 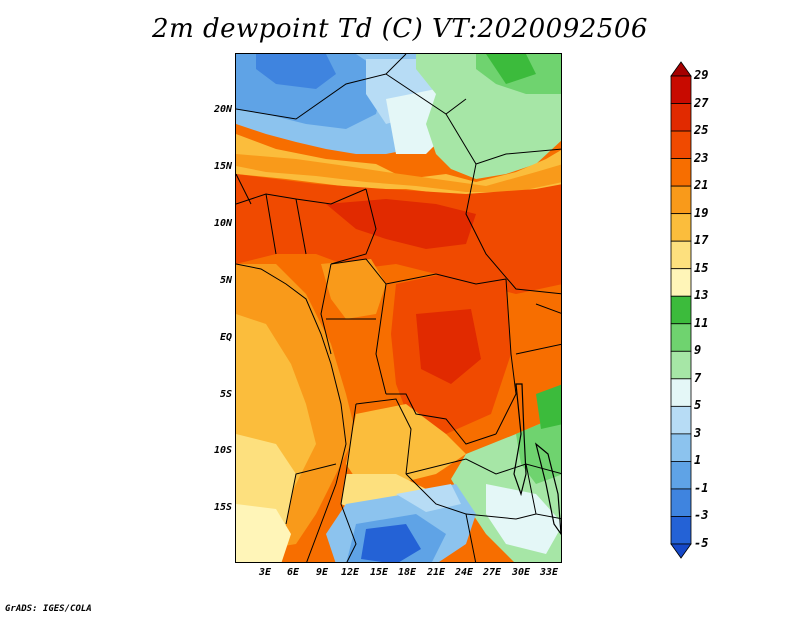 What do you see at coordinates (222, 166) in the screenshot?
I see `lat-label-15n: 15N` at bounding box center [222, 166].